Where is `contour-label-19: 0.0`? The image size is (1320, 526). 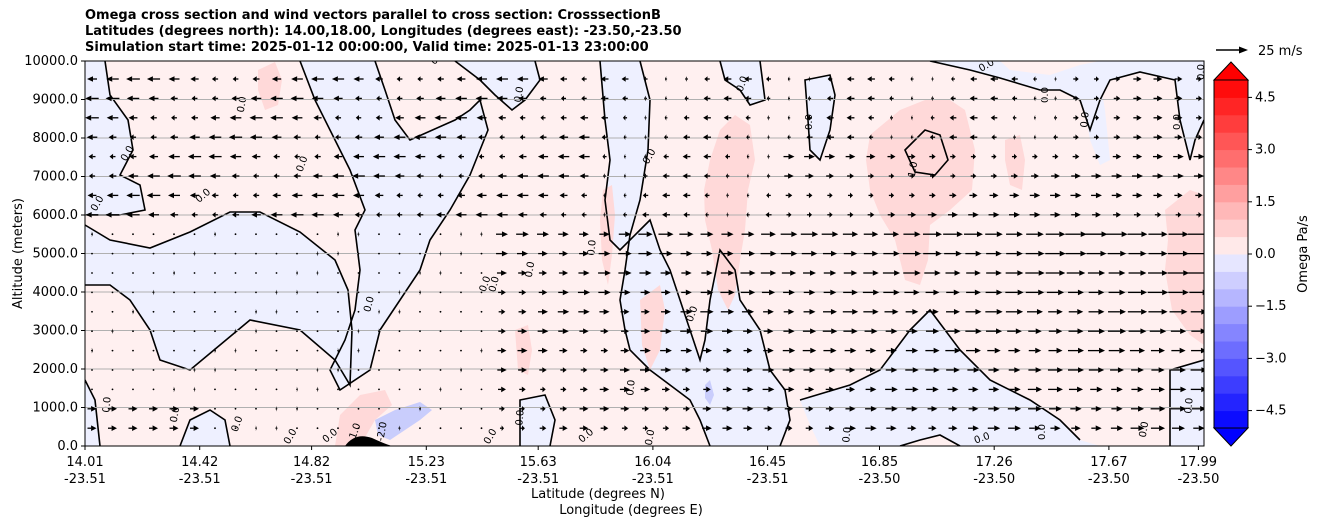 contour-label-19: 0.0 is located at coordinates (1177, 122).